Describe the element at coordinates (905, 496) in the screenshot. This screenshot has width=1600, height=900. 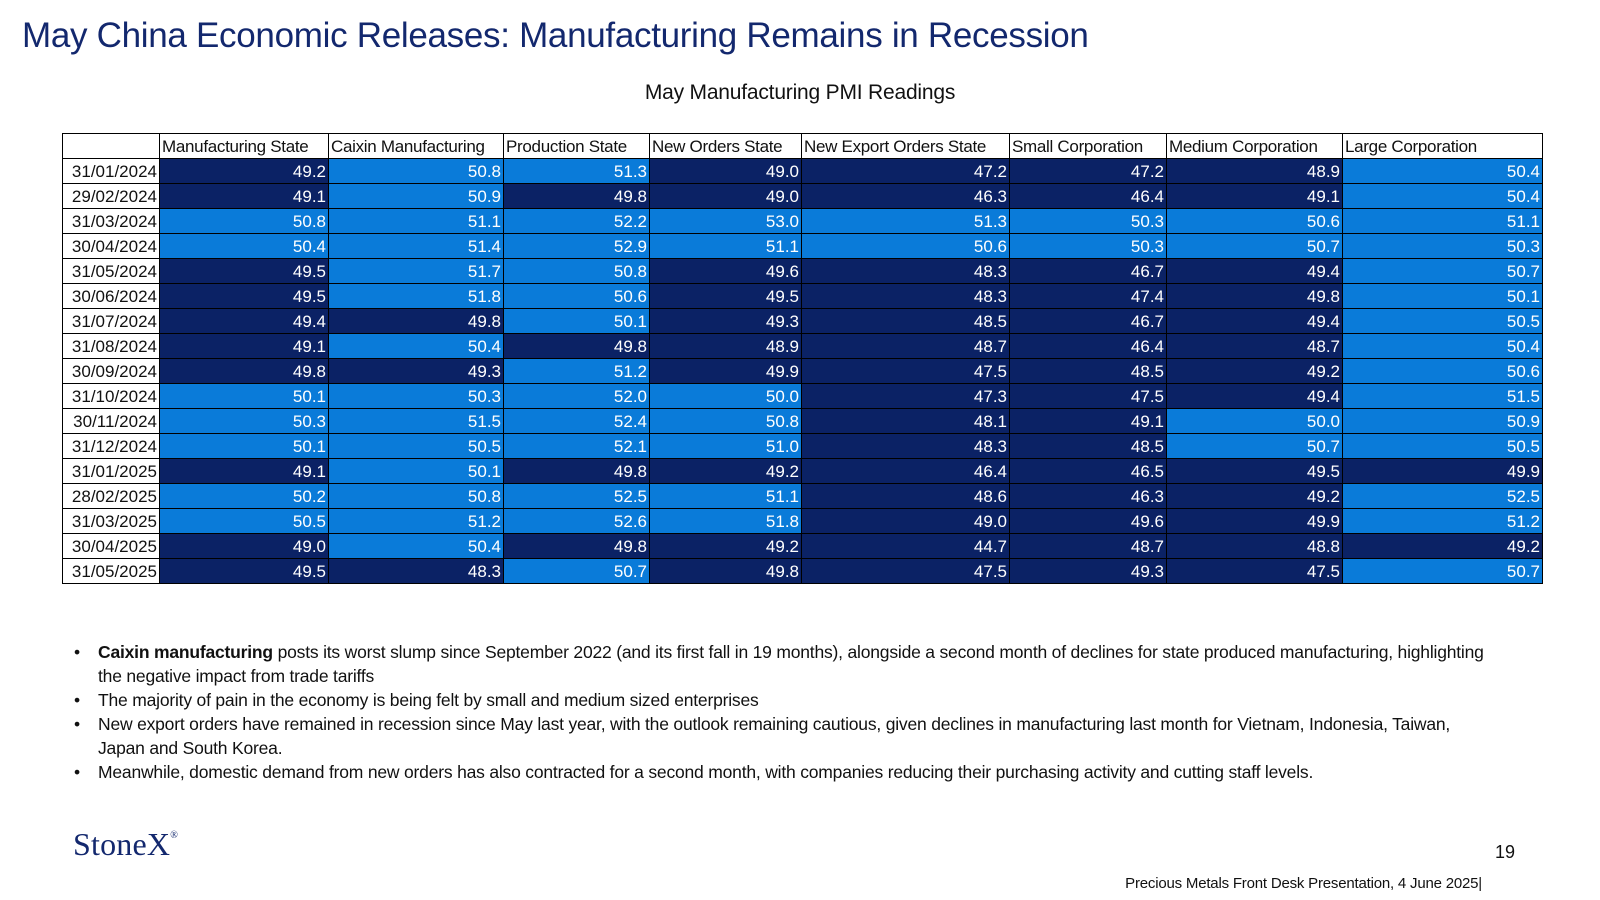
I see `pmi-value-cell: 48.6` at that location.